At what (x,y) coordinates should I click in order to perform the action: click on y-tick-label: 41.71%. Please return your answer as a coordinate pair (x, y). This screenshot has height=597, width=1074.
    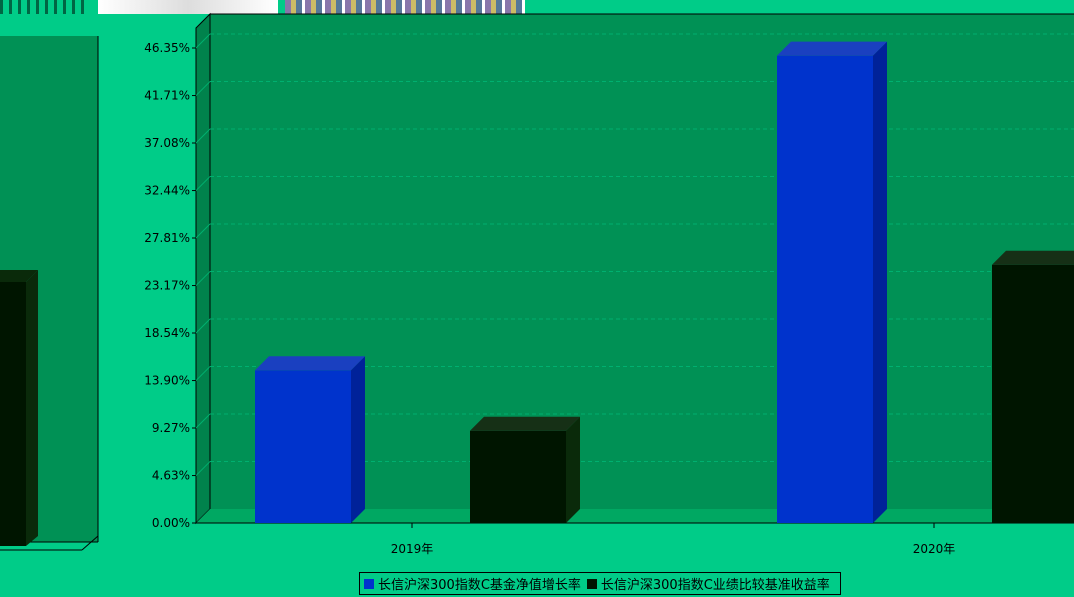
    Looking at the image, I should click on (167, 96).